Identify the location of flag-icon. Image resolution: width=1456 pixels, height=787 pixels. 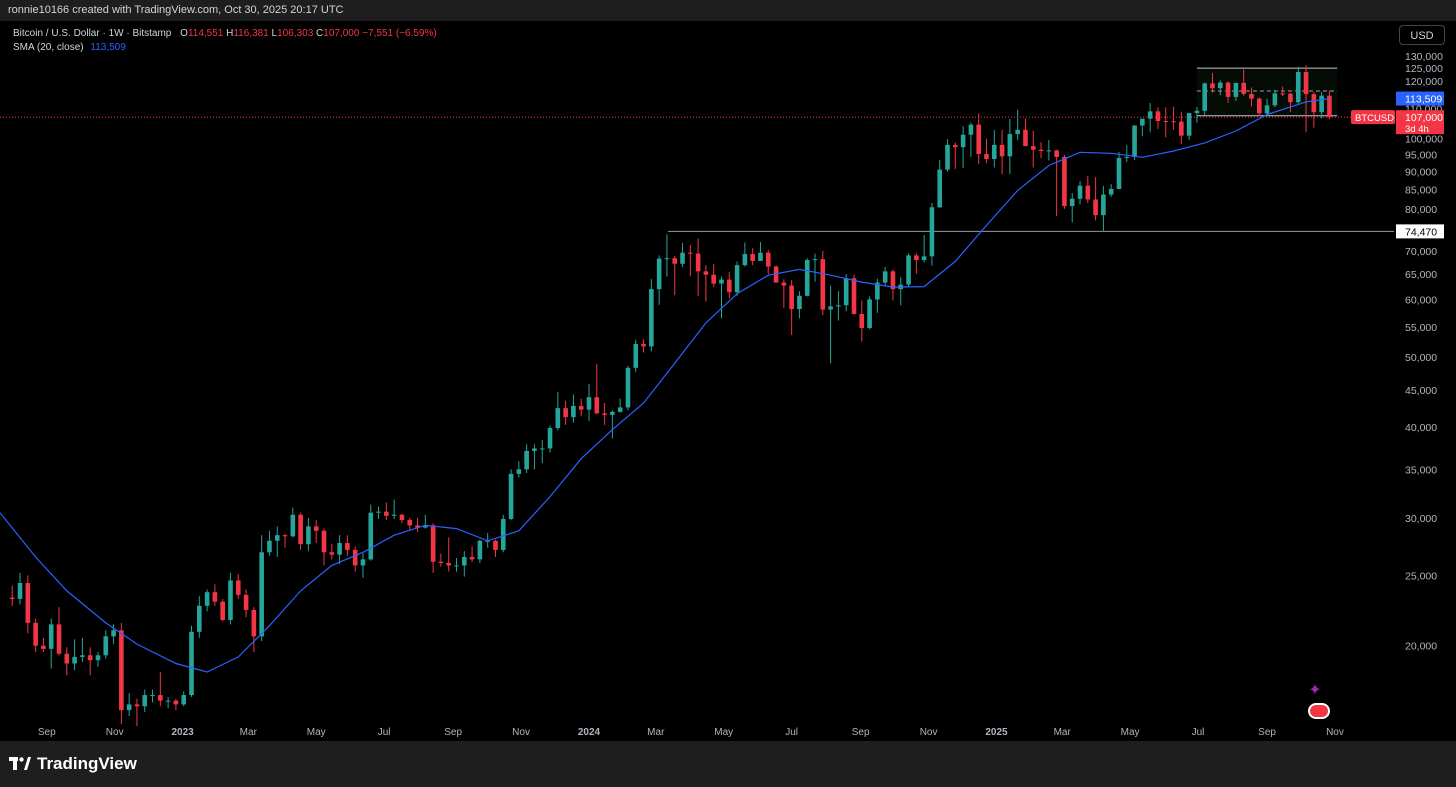
(1319, 711).